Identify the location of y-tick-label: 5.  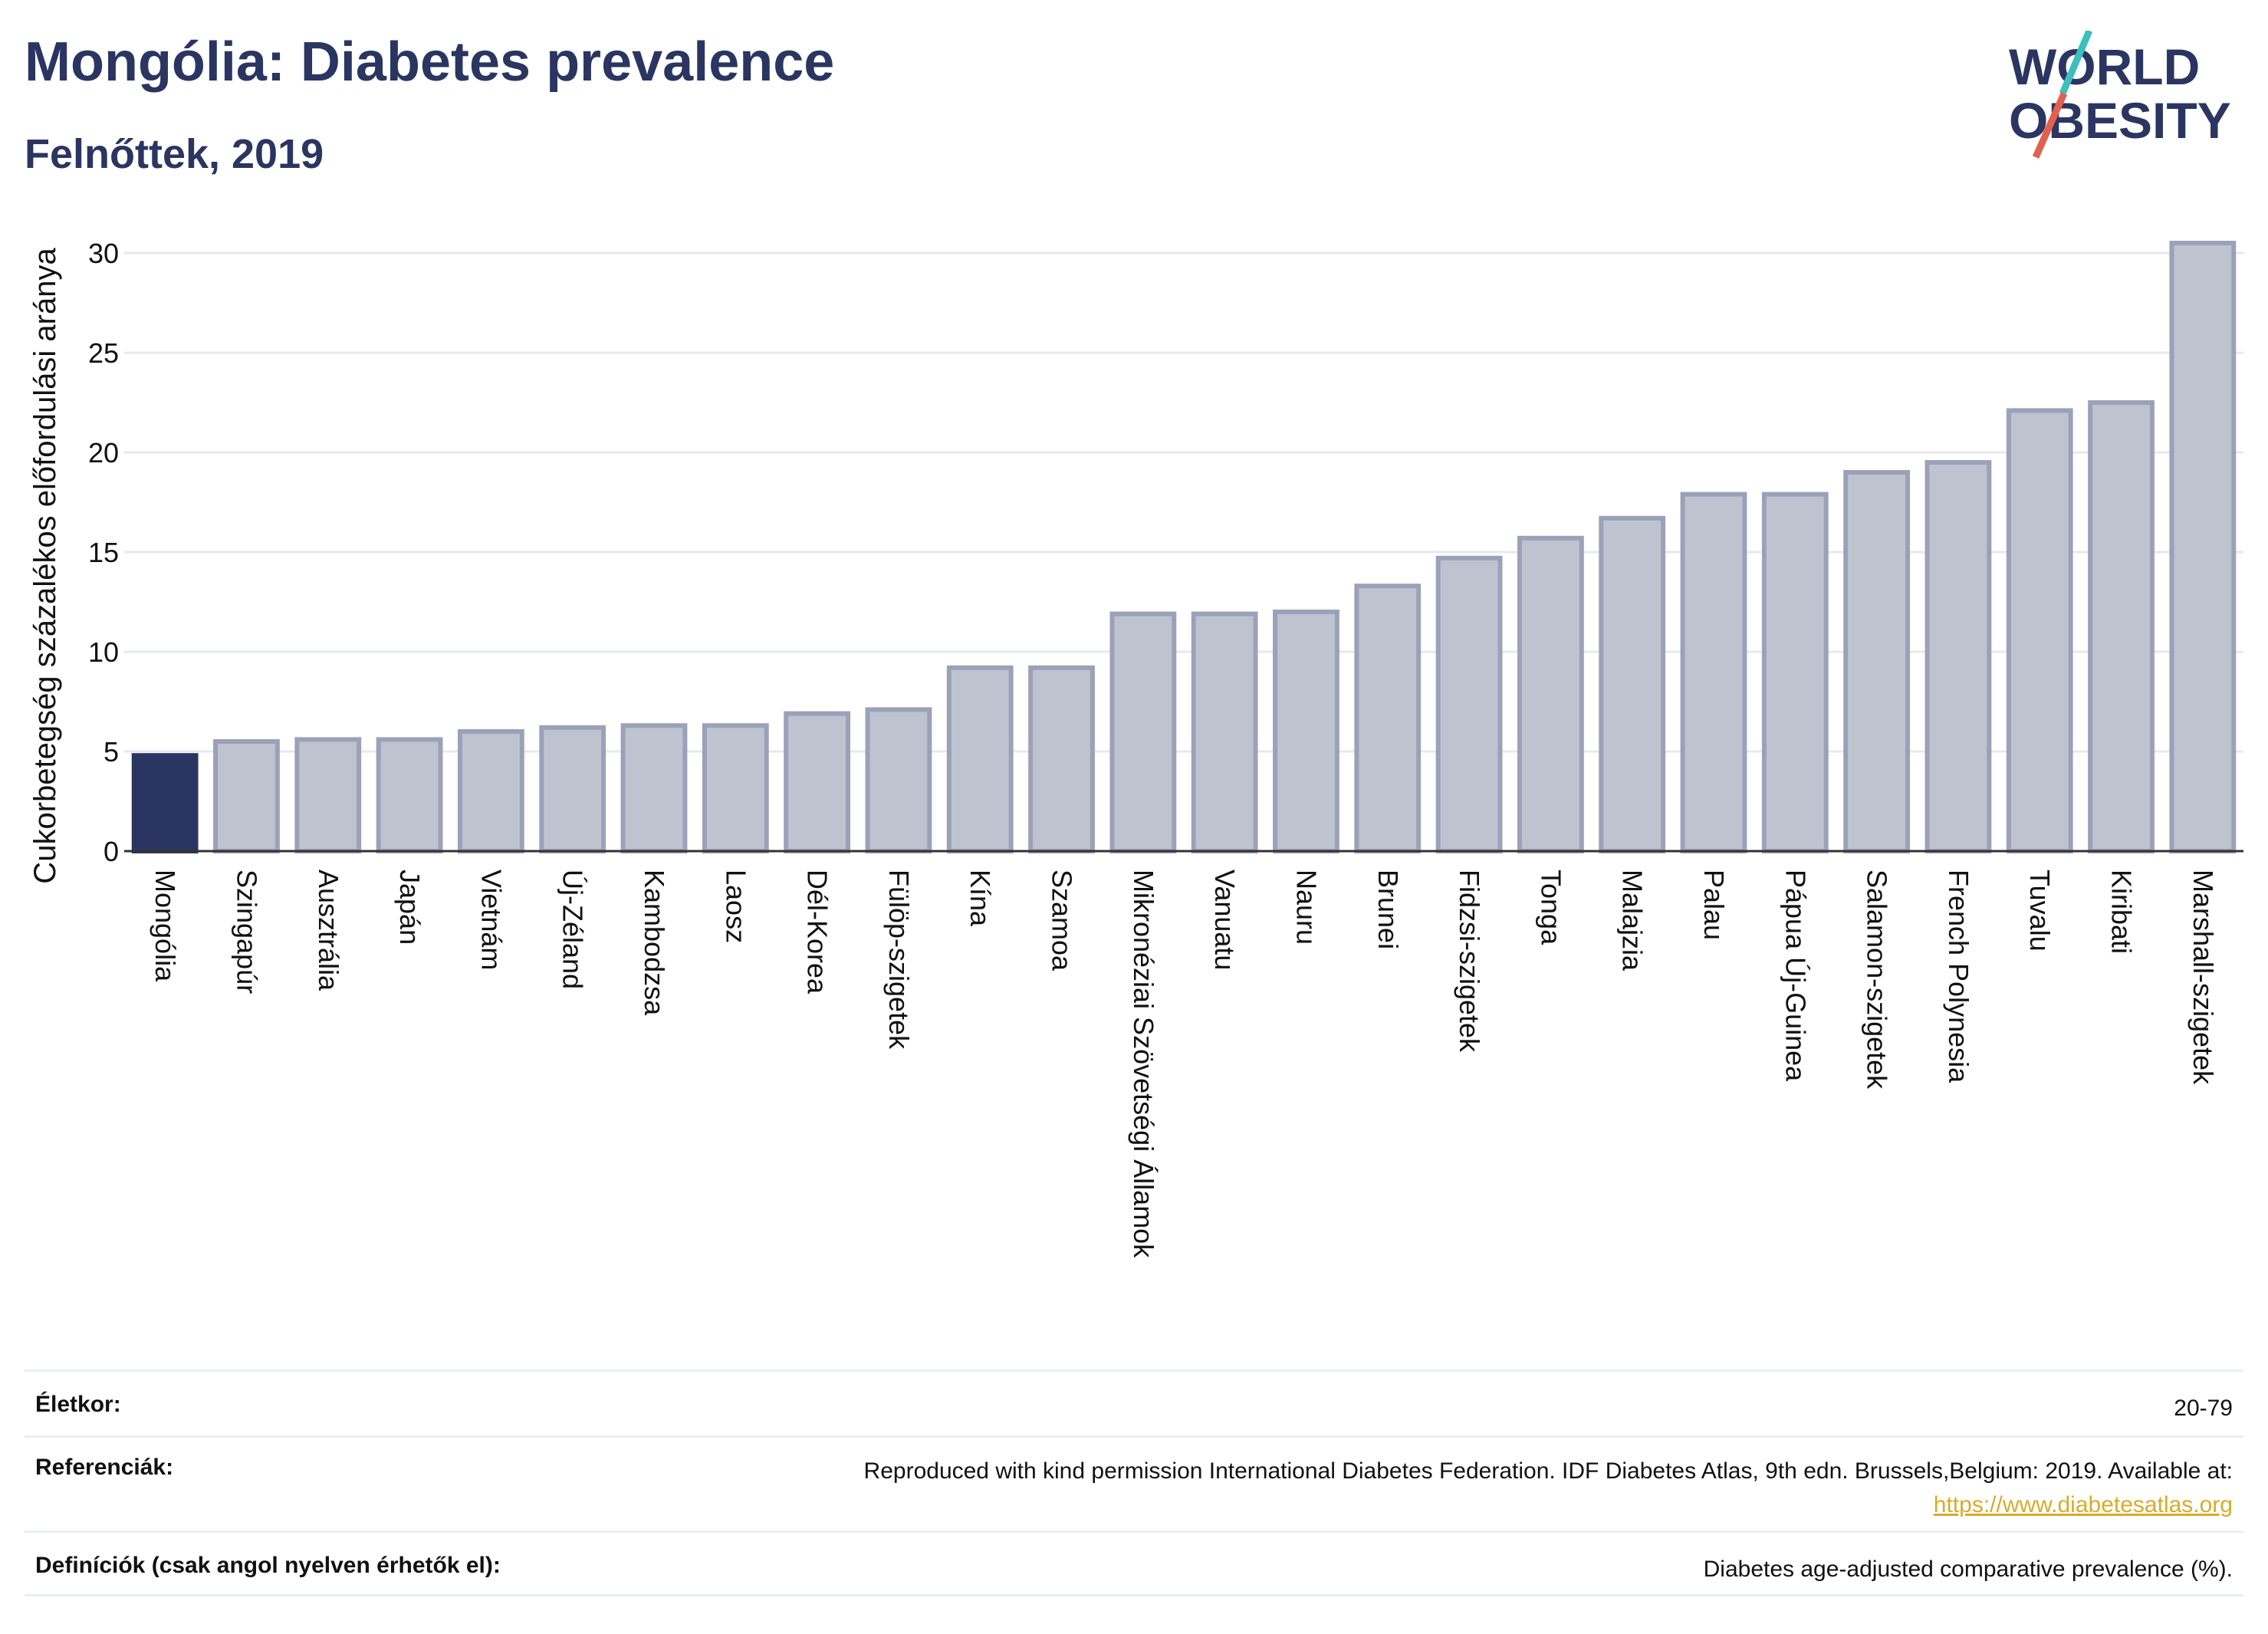
(111, 752).